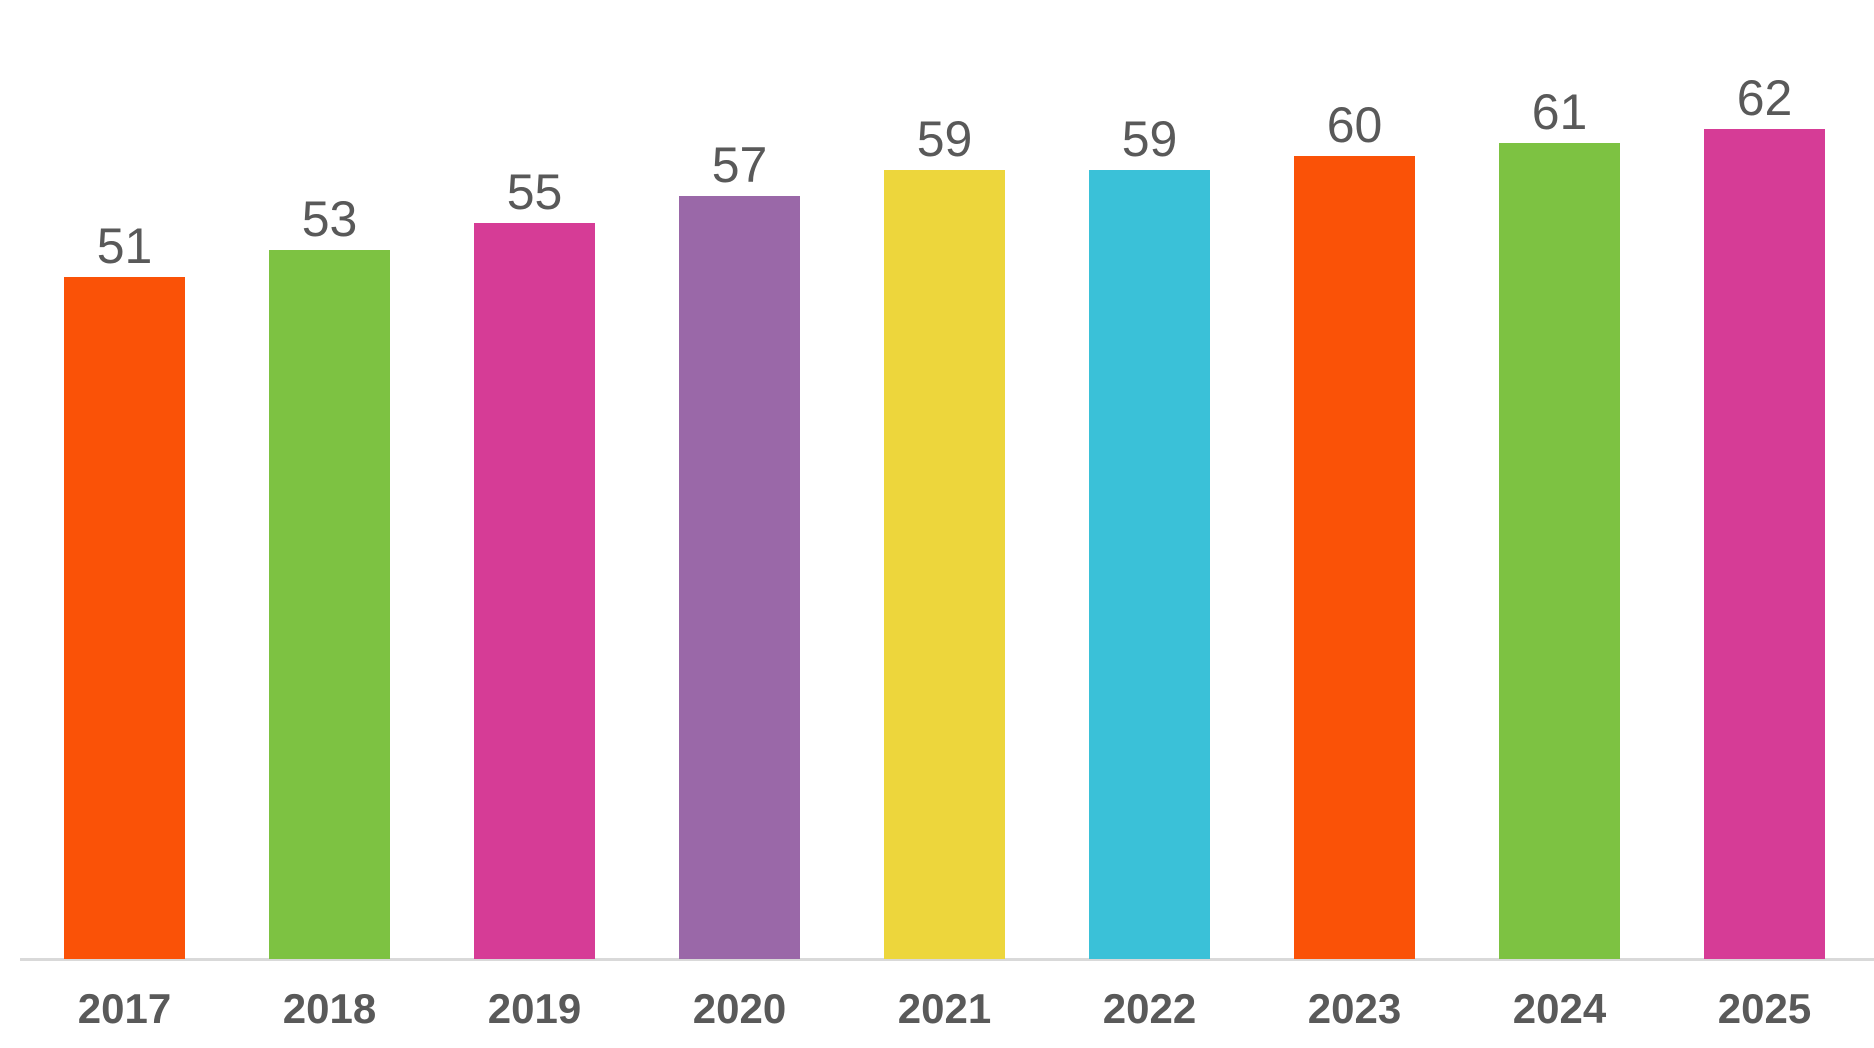 The height and width of the screenshot is (1048, 1874). Describe the element at coordinates (944, 564) in the screenshot. I see `bar-2021` at that location.